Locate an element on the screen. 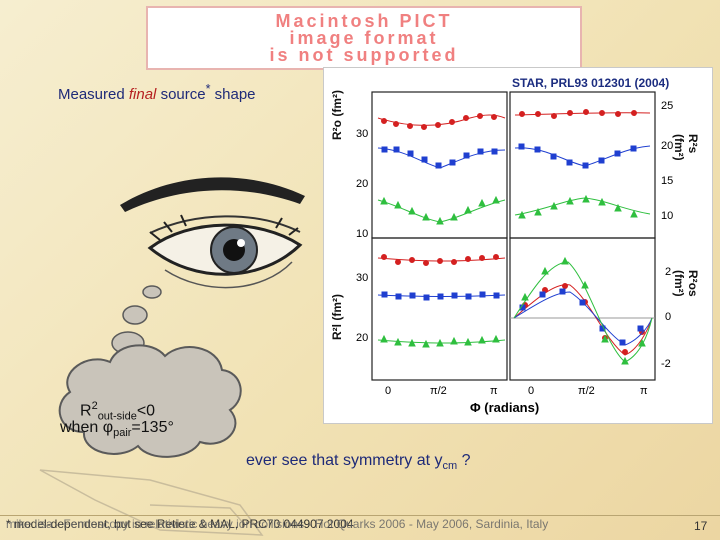  xtick-6: π is located at coordinates (644, 391).